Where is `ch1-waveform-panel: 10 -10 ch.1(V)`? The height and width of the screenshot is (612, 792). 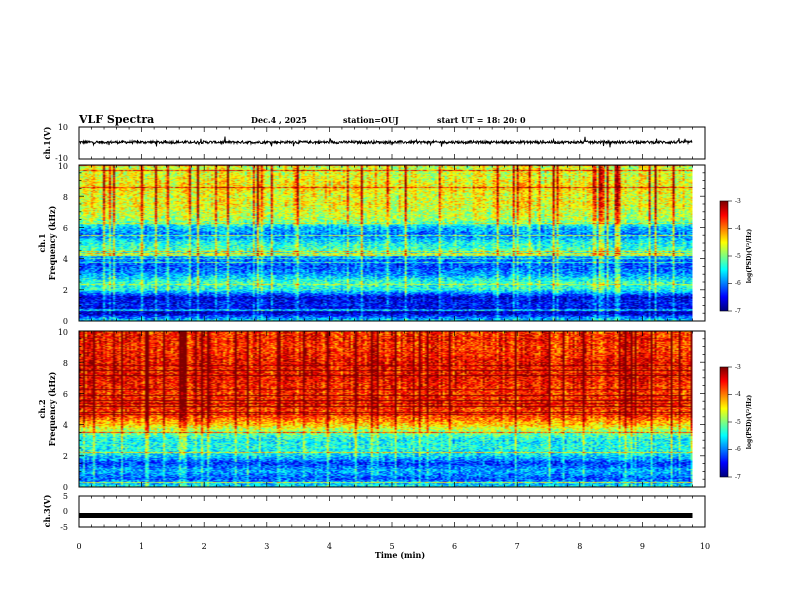
ch1-waveform-panel: 10 -10 ch.1(V) is located at coordinates (374, 143).